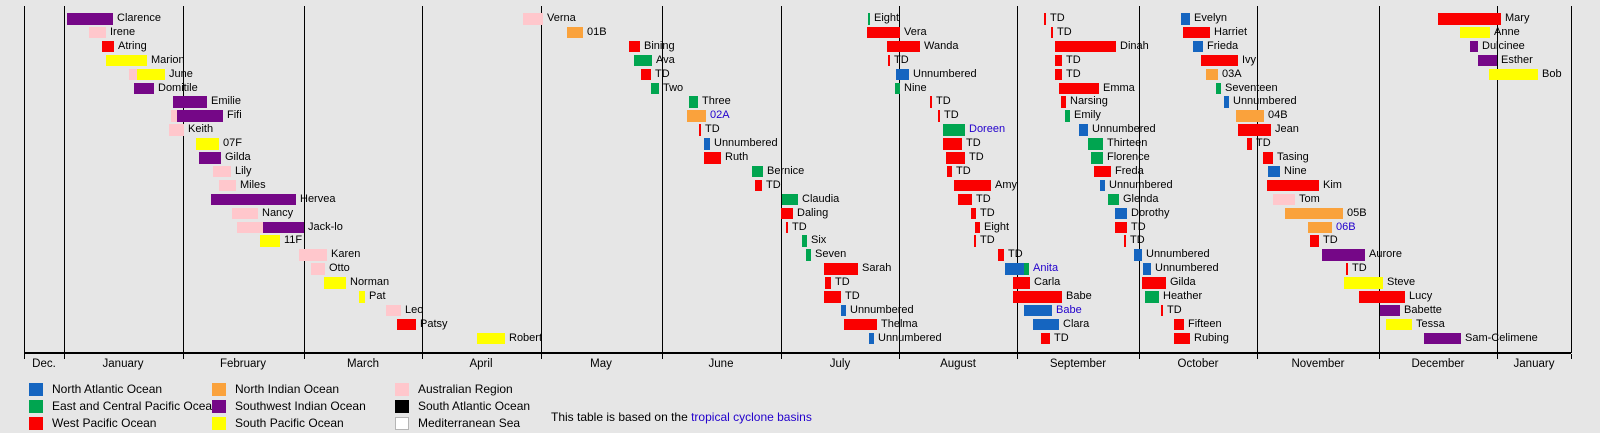 The height and width of the screenshot is (433, 1600). I want to click on storm-label: Domitile, so click(178, 87).